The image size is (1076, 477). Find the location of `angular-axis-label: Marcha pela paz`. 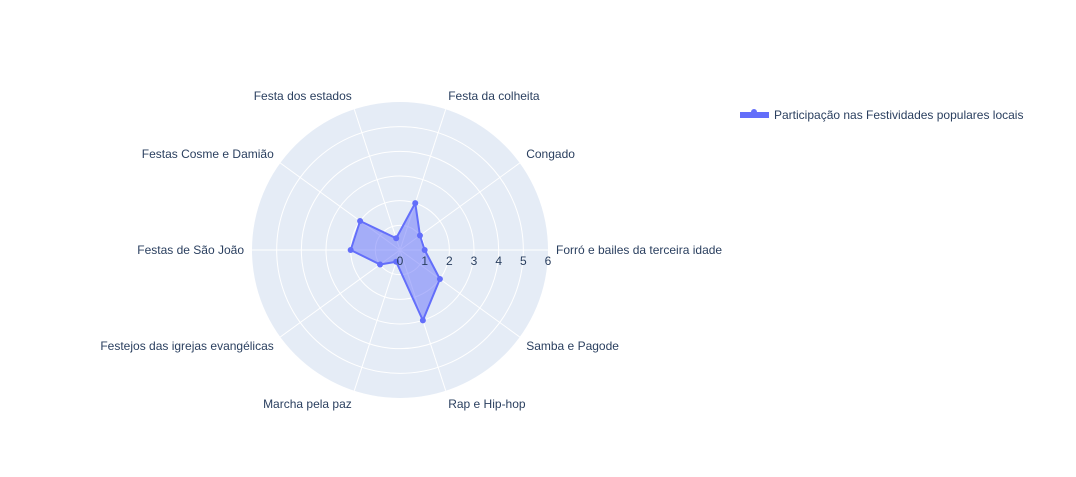

angular-axis-label: Marcha pela paz is located at coordinates (307, 404).